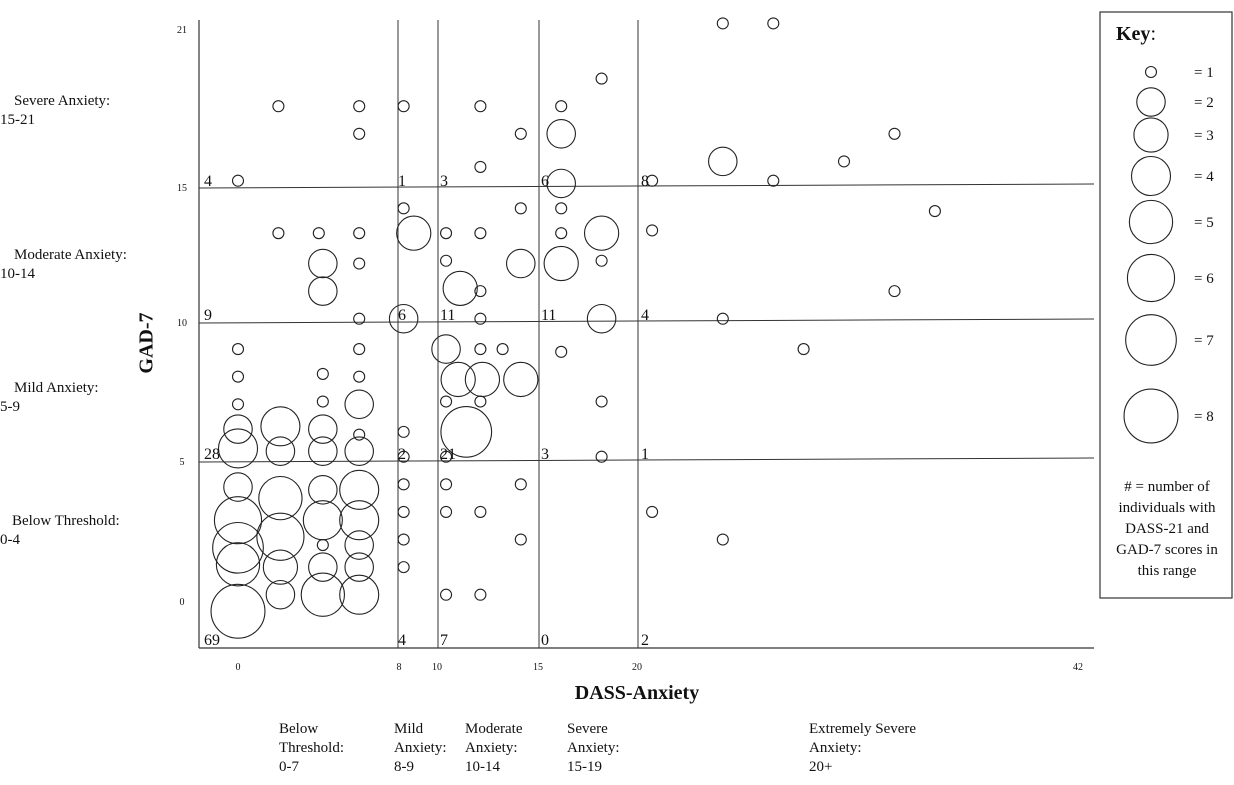 This screenshot has height=785, width=1234. I want to click on legend-note-line: DASS-21 and, so click(1167, 529).